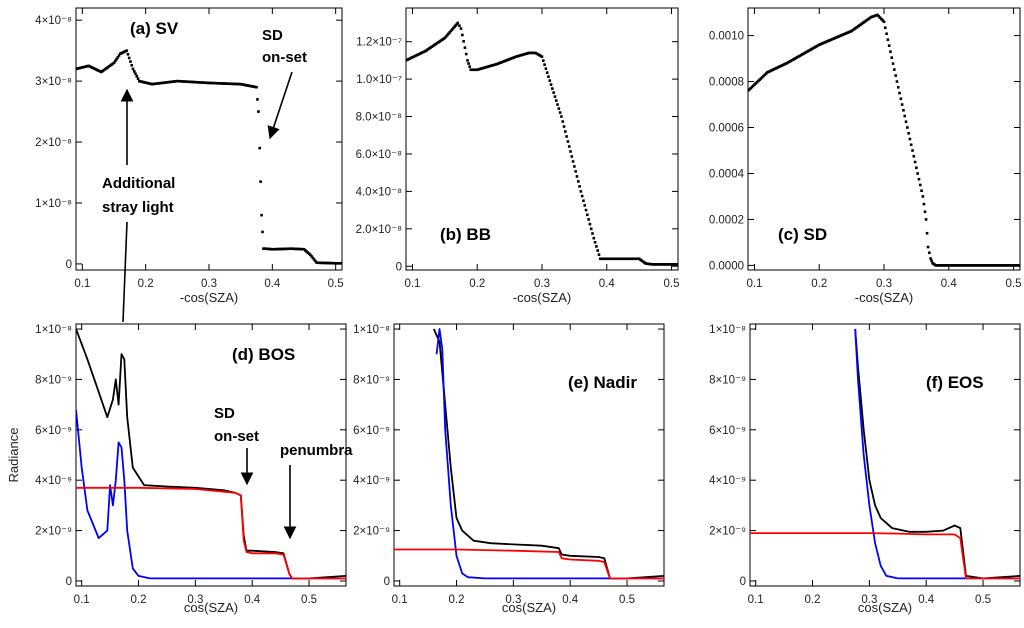 The width and height of the screenshot is (1024, 628). What do you see at coordinates (983, 600) in the screenshot?
I see `x-tick-label-f-4: 0.5` at bounding box center [983, 600].